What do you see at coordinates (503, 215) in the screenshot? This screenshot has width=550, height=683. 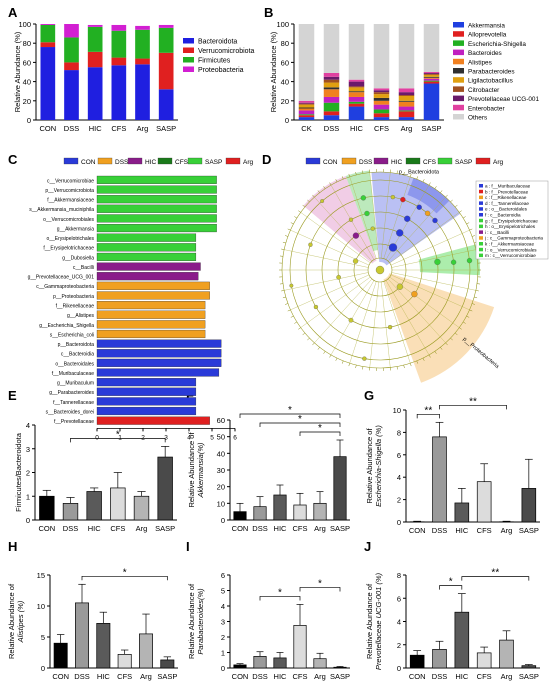 I see `key-label: f : c__Bacteroidia` at bounding box center [503, 215].